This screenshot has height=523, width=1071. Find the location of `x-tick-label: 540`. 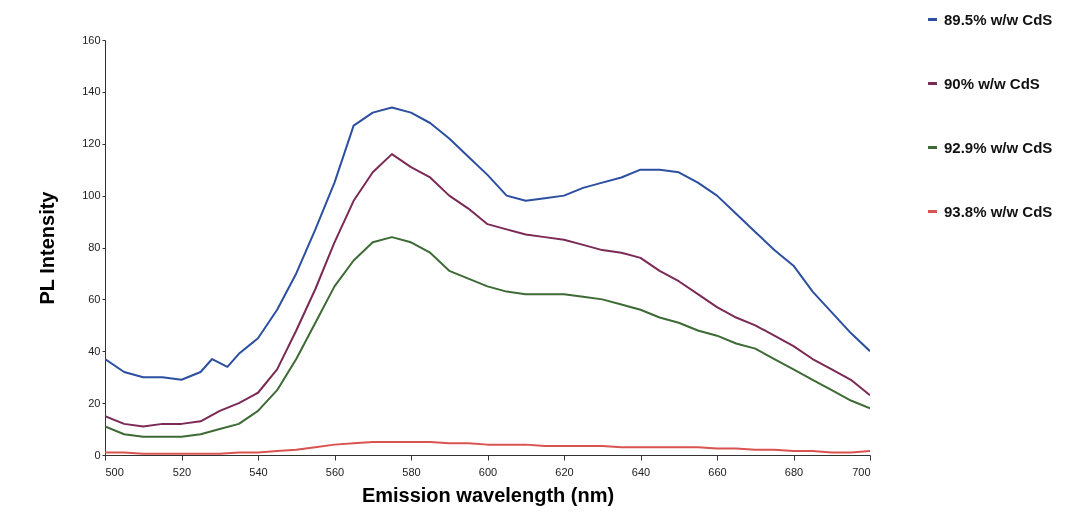

x-tick-label: 540 is located at coordinates (258, 471).